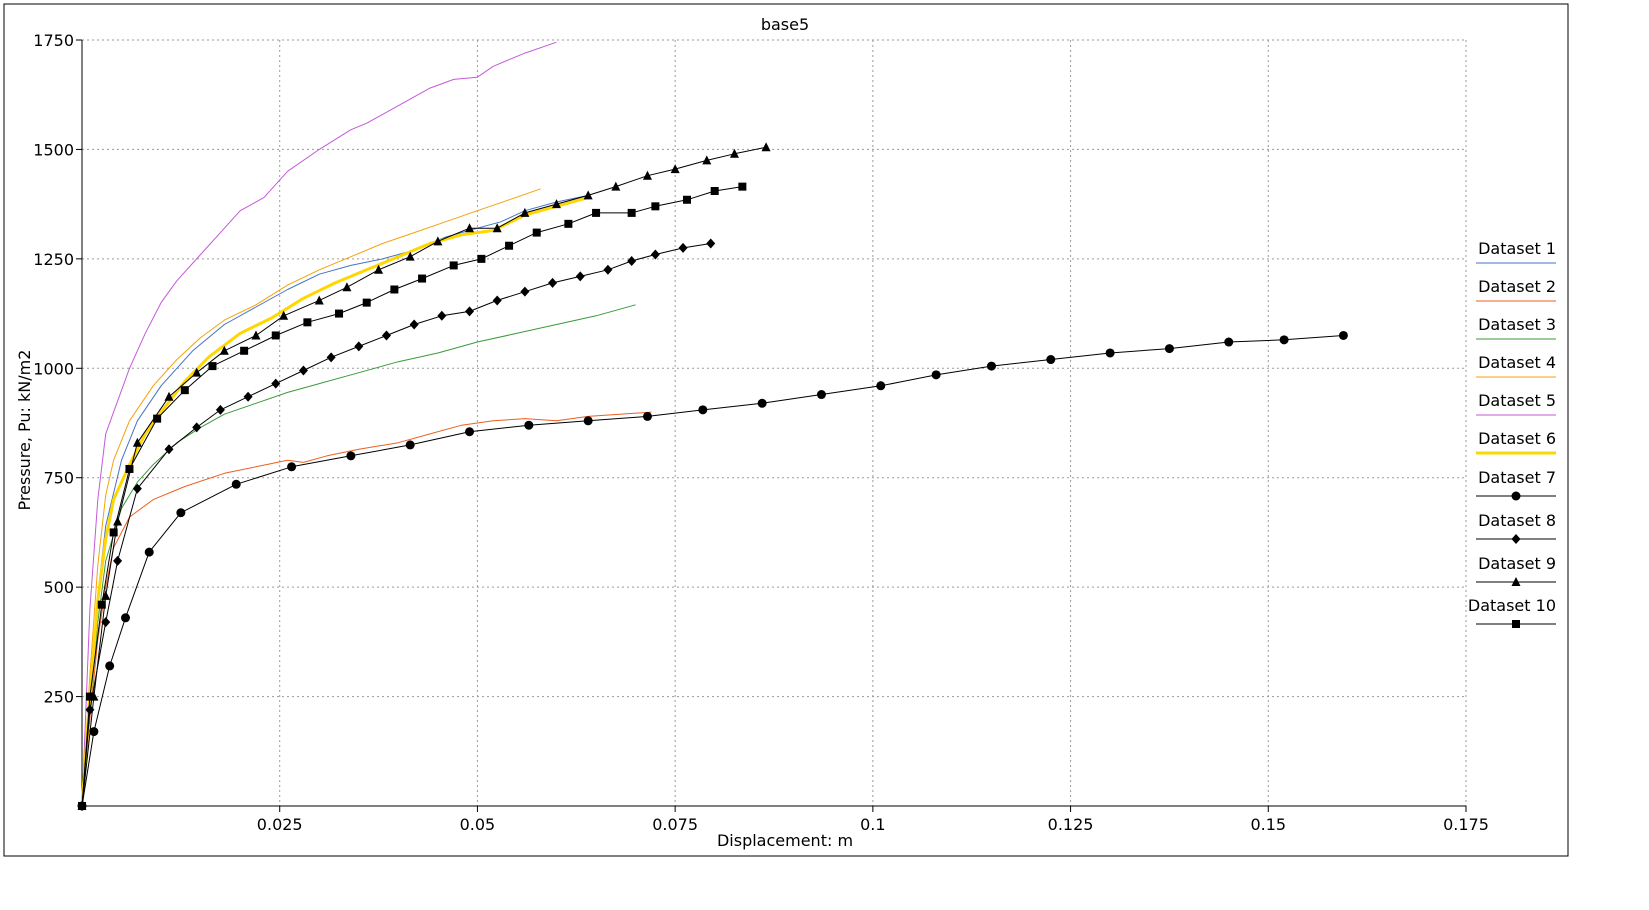 This screenshot has width=1649, height=910. I want to click on legend-item: Dataset 5, so click(1516, 403).